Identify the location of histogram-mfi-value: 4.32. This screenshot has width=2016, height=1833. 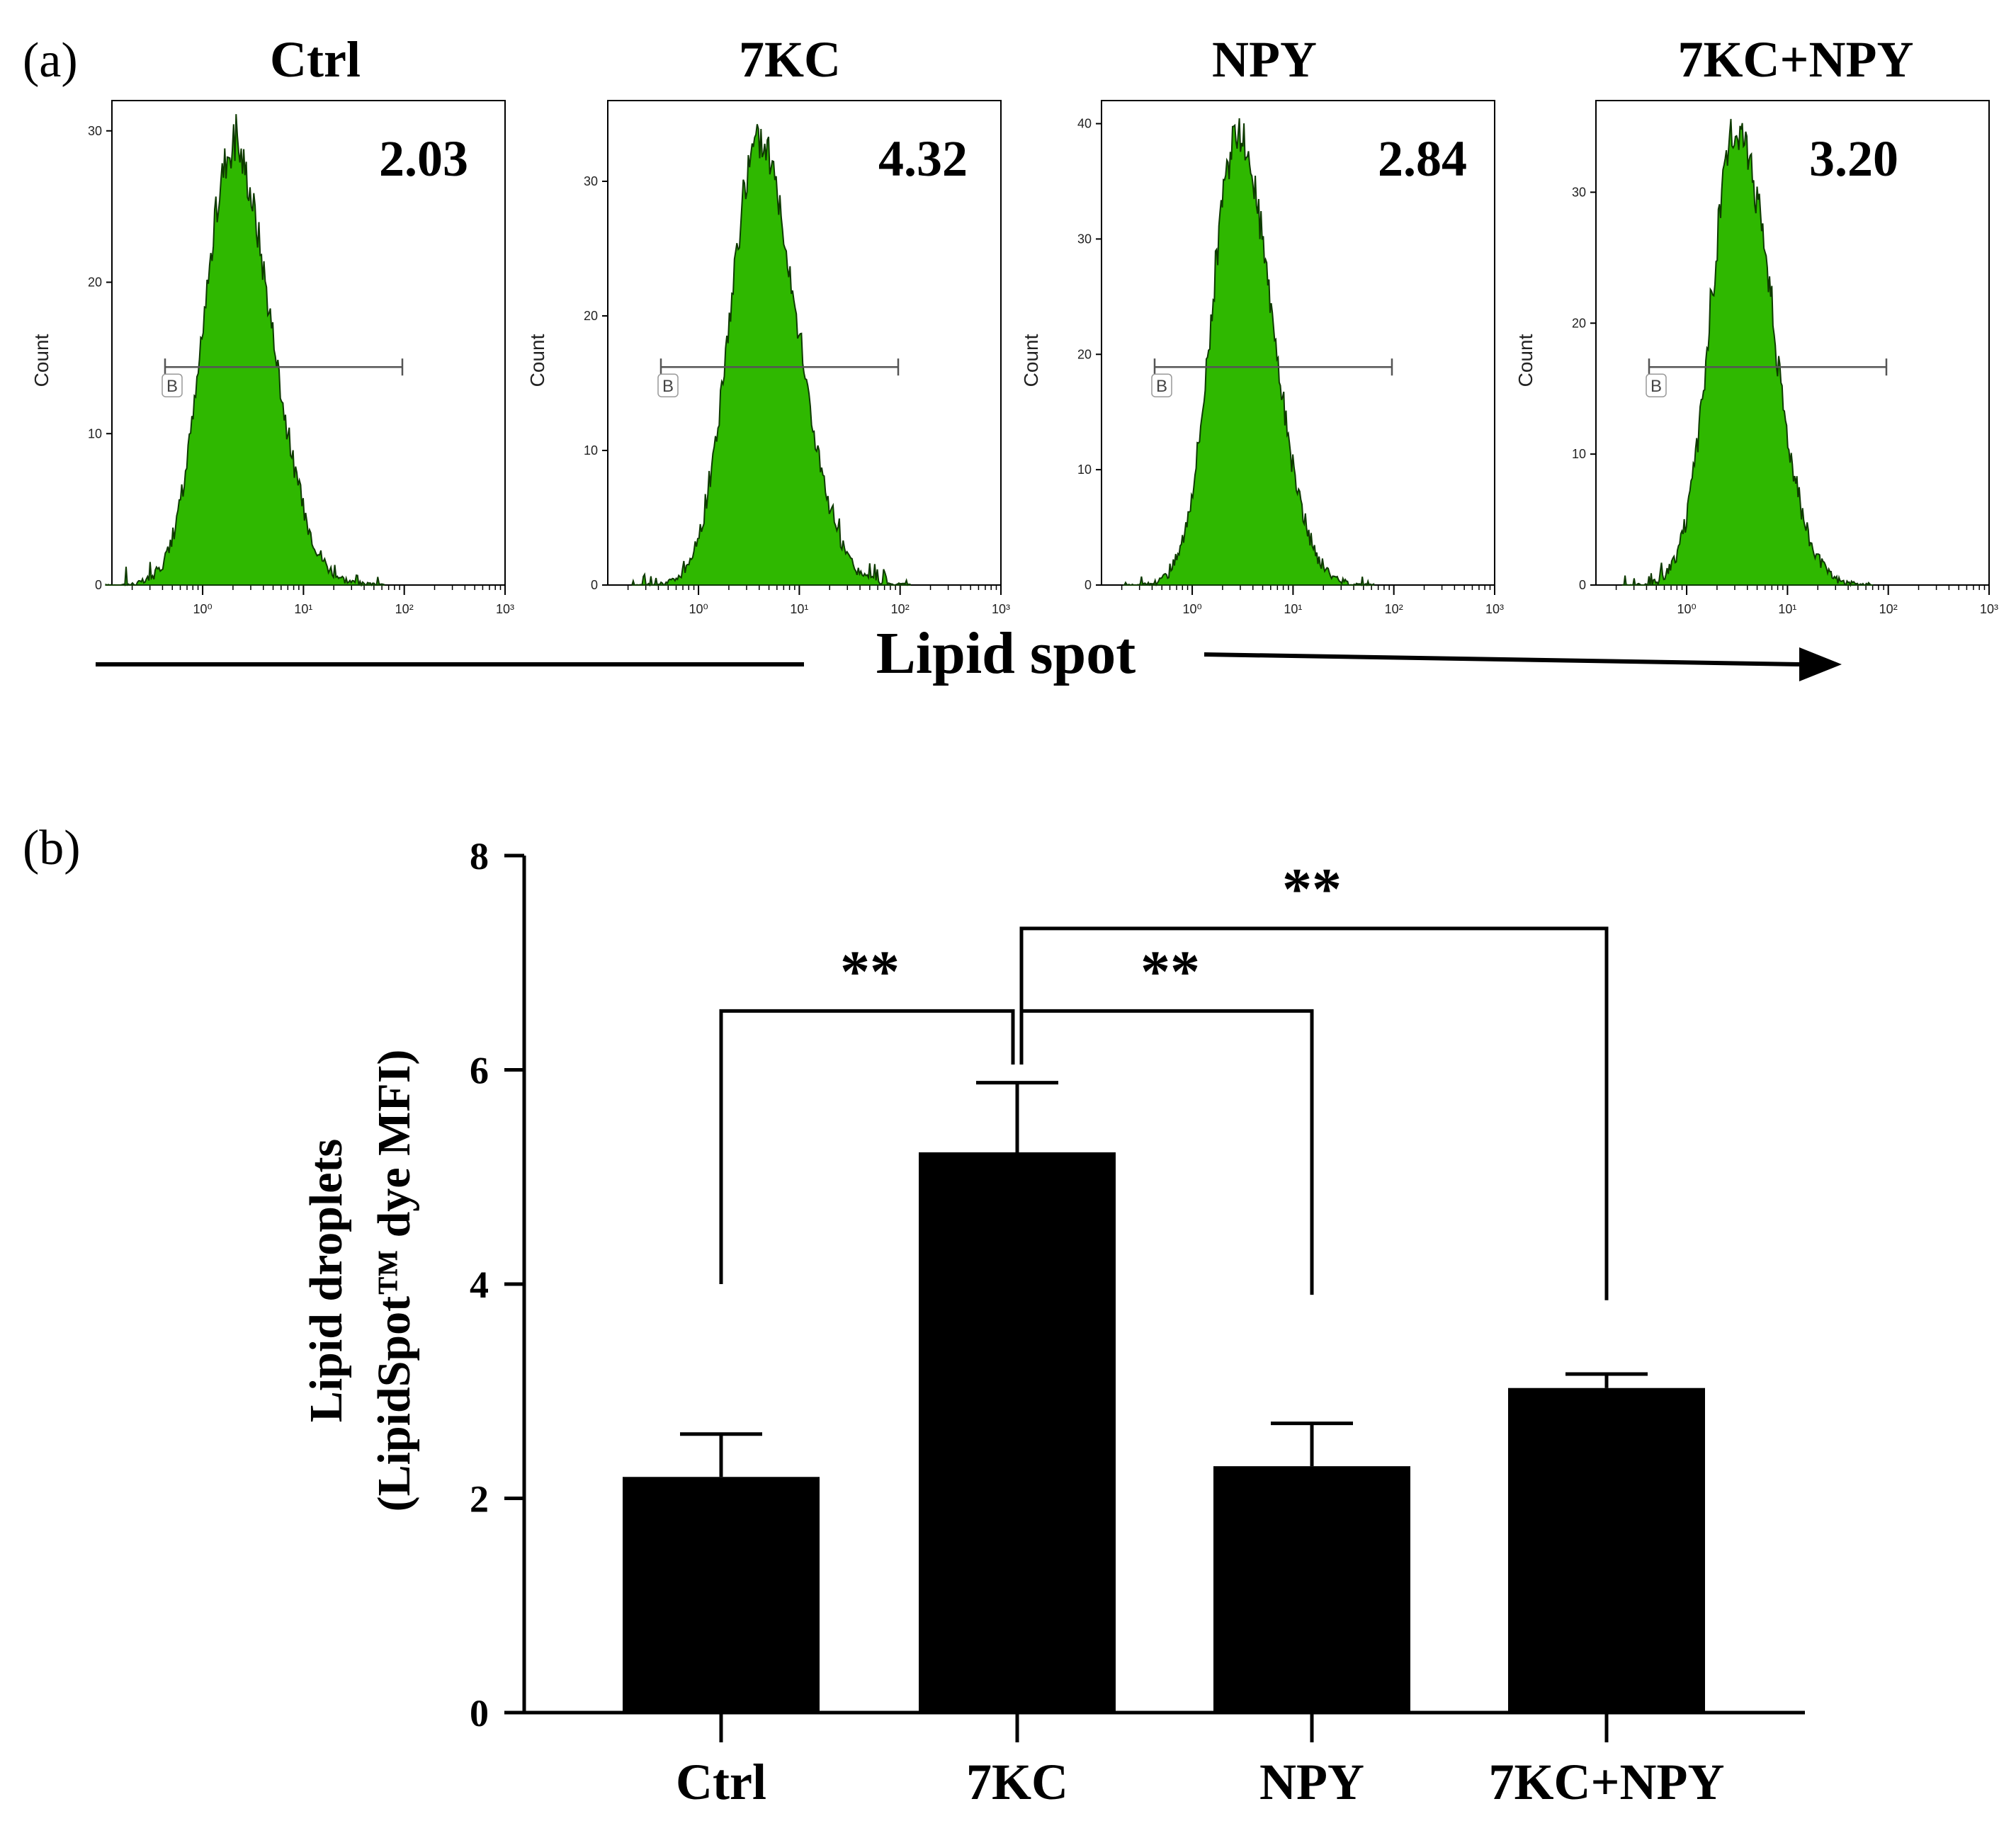
(923, 158).